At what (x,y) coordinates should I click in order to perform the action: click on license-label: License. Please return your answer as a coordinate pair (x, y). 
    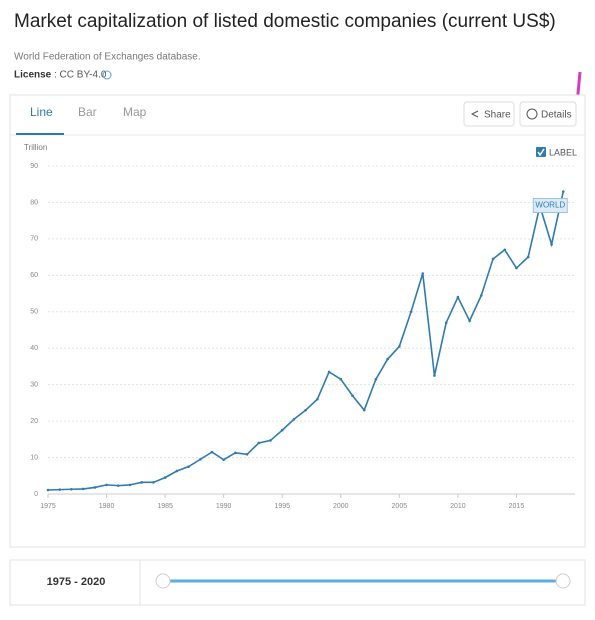
    Looking at the image, I should click on (33, 75).